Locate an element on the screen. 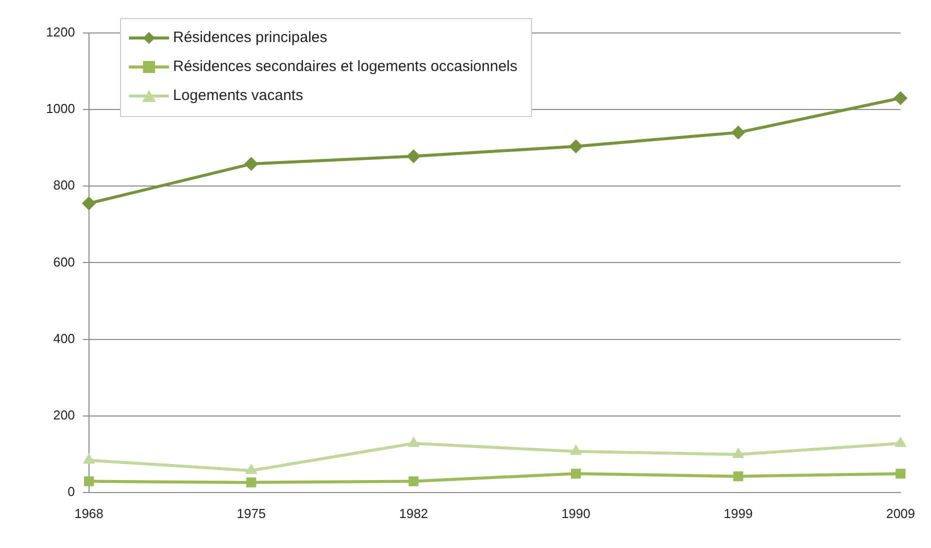  y-tick-label: 600 is located at coordinates (64, 262).